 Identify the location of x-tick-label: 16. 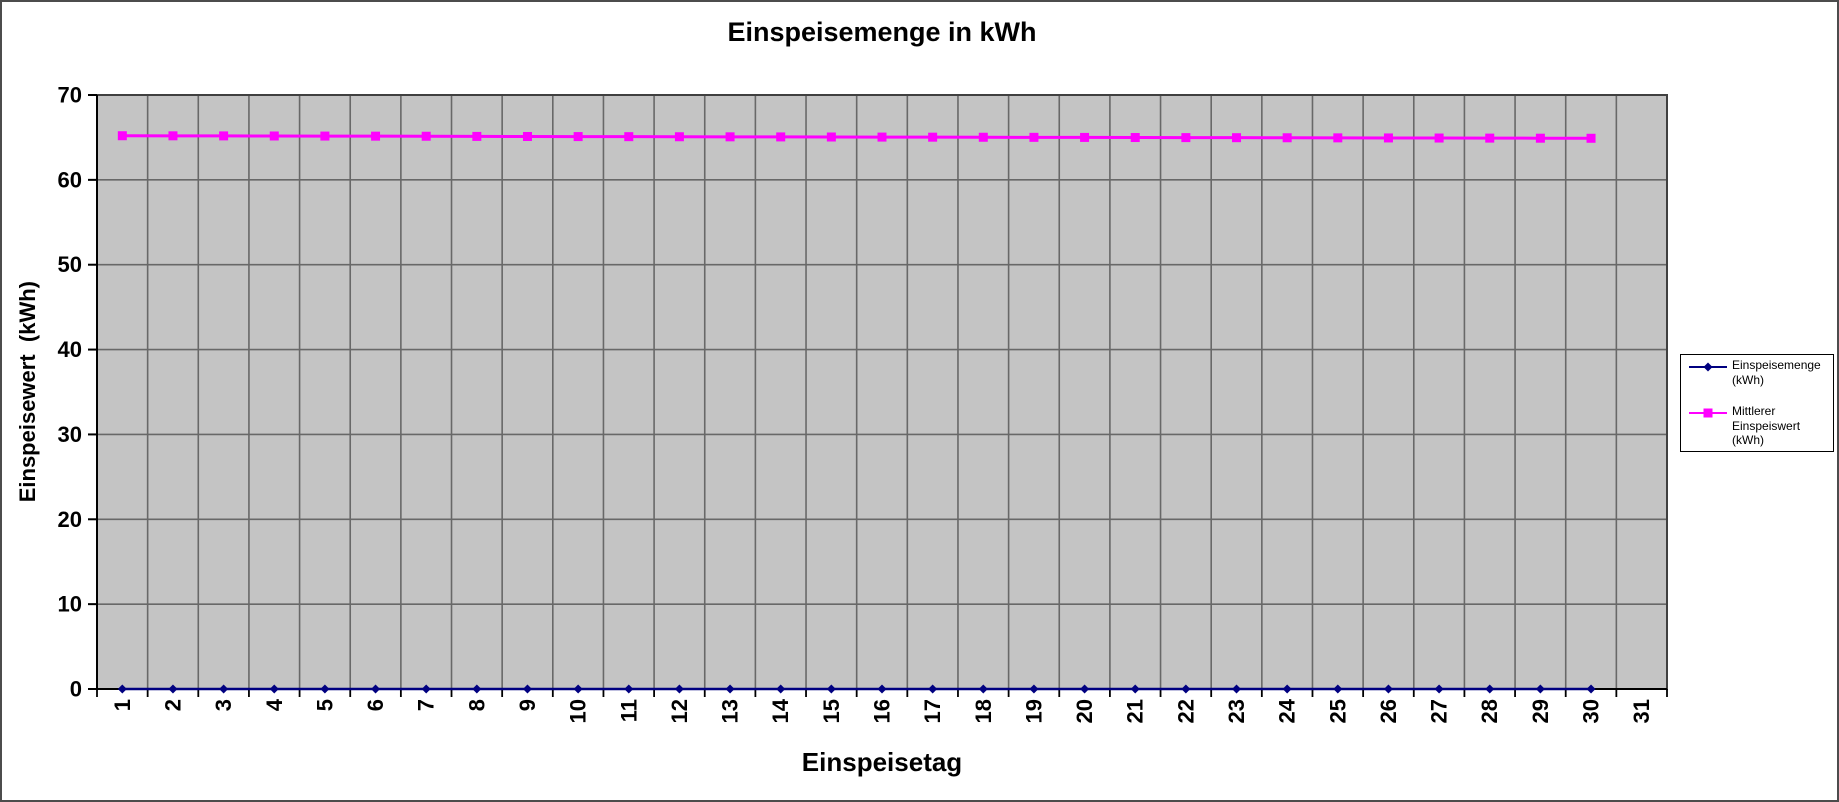
(882, 711).